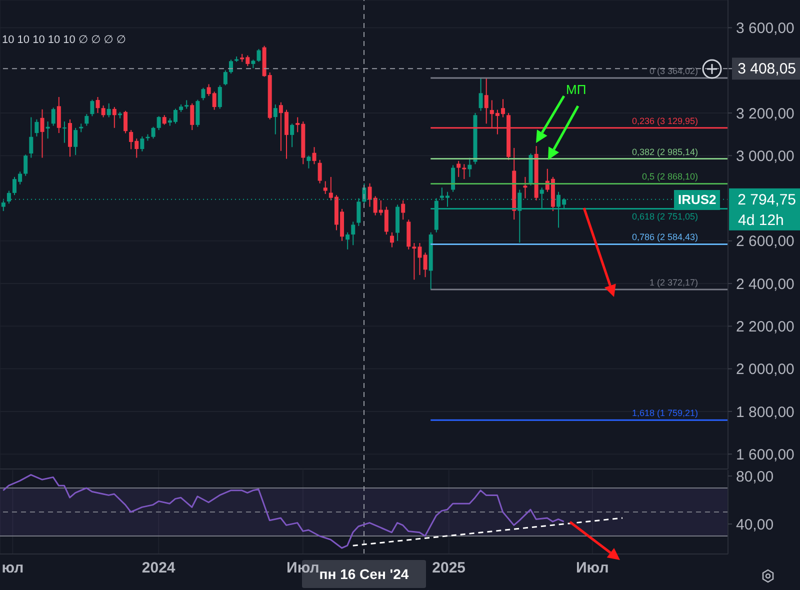 This screenshot has width=800, height=590. What do you see at coordinates (767, 199) in the screenshot?
I see `ref-line-label: 2 794,75` at bounding box center [767, 199].